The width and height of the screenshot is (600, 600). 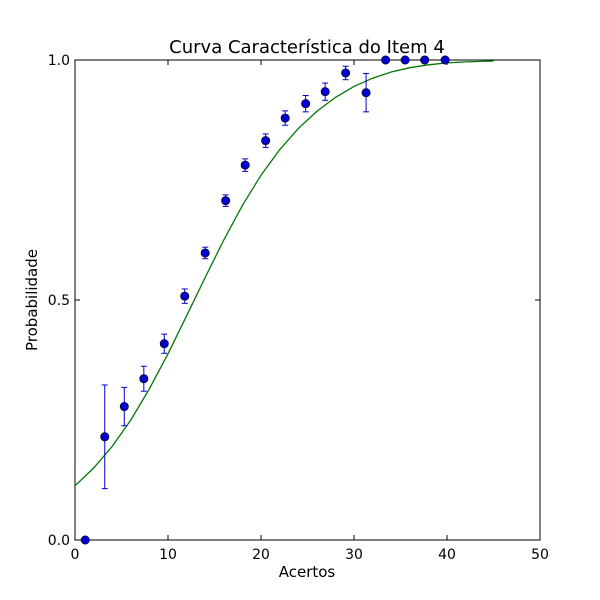 What do you see at coordinates (75, 555) in the screenshot?
I see `x-tick-label: 0` at bounding box center [75, 555].